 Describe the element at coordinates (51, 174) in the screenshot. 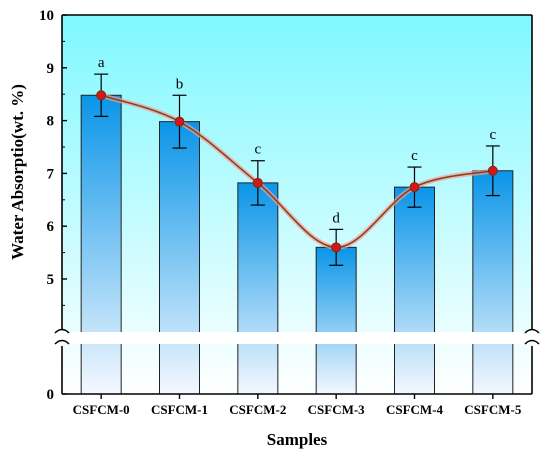

I see `y-tick-label: 7` at that location.